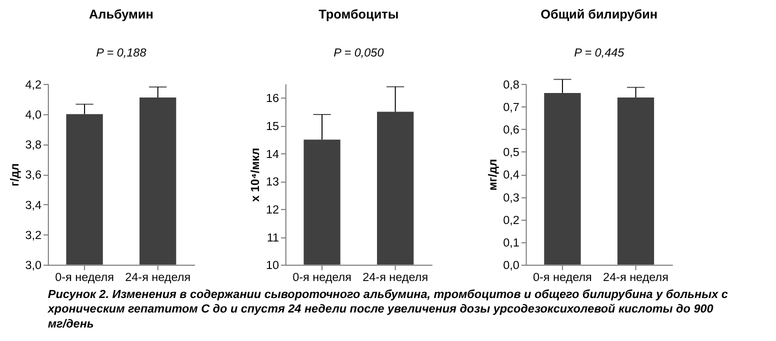 This screenshot has height=341, width=776. I want to click on y-axis-title: x 10⁴/мкл, so click(255, 175).